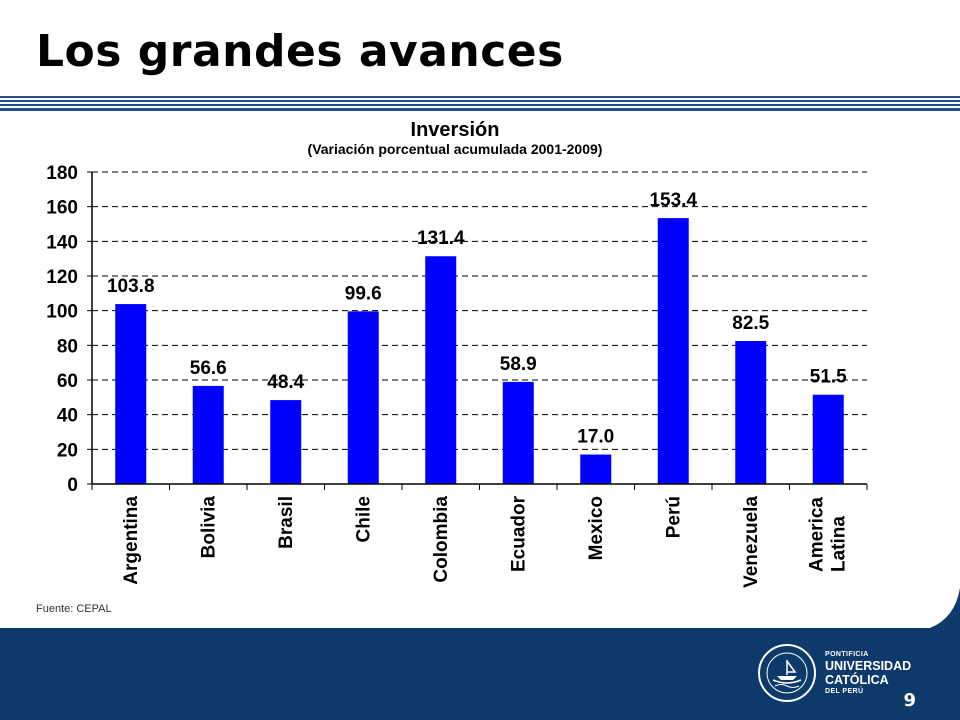 The image size is (960, 720). What do you see at coordinates (363, 519) in the screenshot?
I see `category-label: Chile` at bounding box center [363, 519].